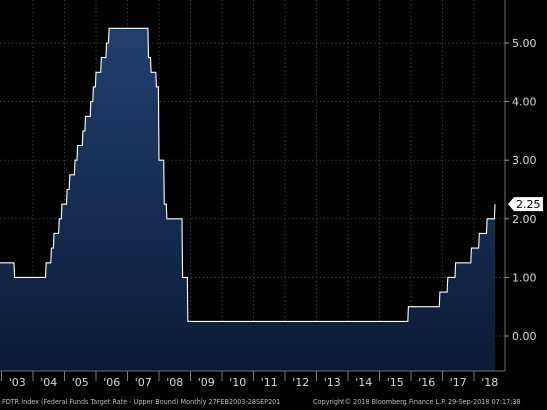 The height and width of the screenshot is (410, 547). Describe the element at coordinates (524, 43) in the screenshot. I see `y-tick-label: 5.00` at that location.